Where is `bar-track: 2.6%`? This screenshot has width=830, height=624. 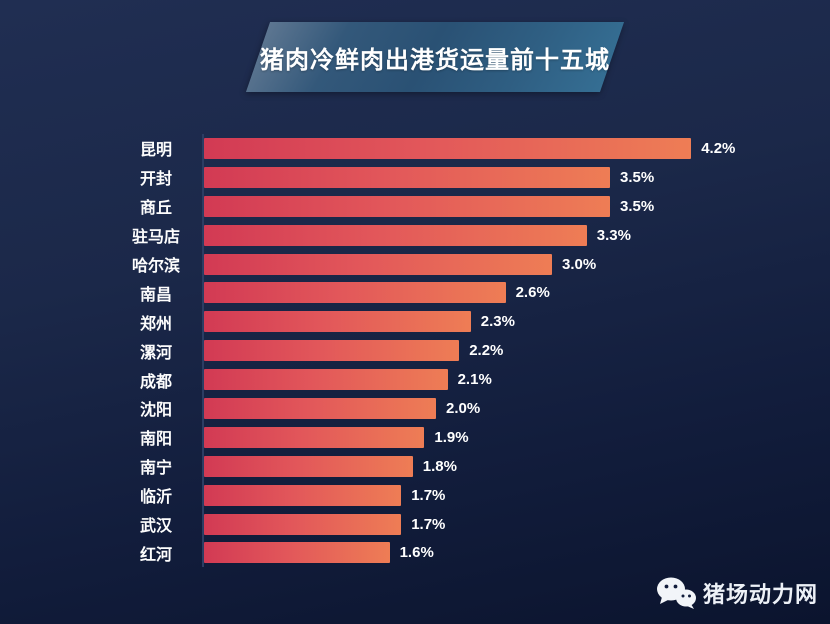 bar-track: 2.6% is located at coordinates (516, 293).